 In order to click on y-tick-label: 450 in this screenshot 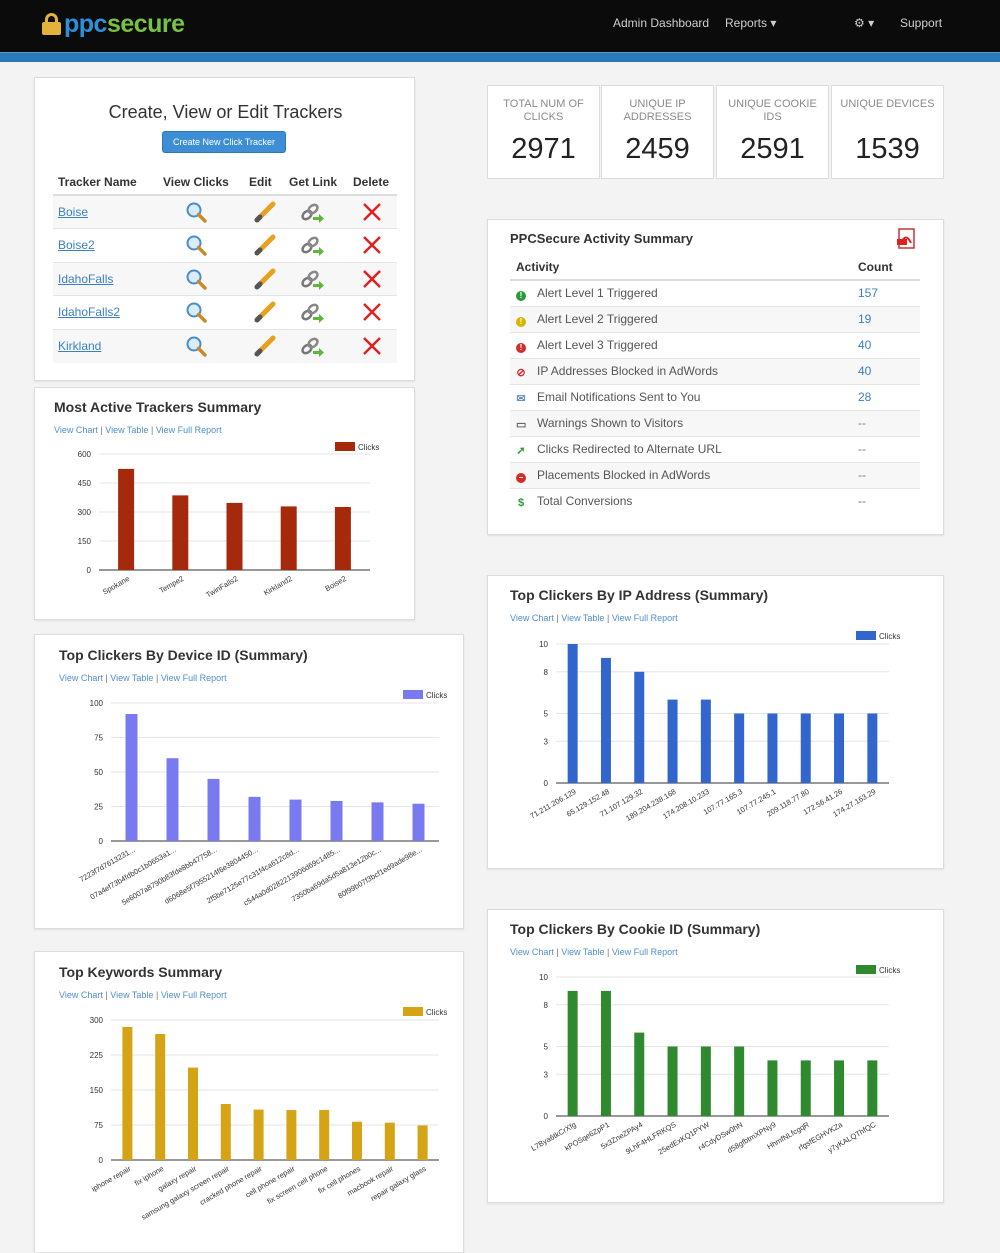, I will do `click(85, 483)`.